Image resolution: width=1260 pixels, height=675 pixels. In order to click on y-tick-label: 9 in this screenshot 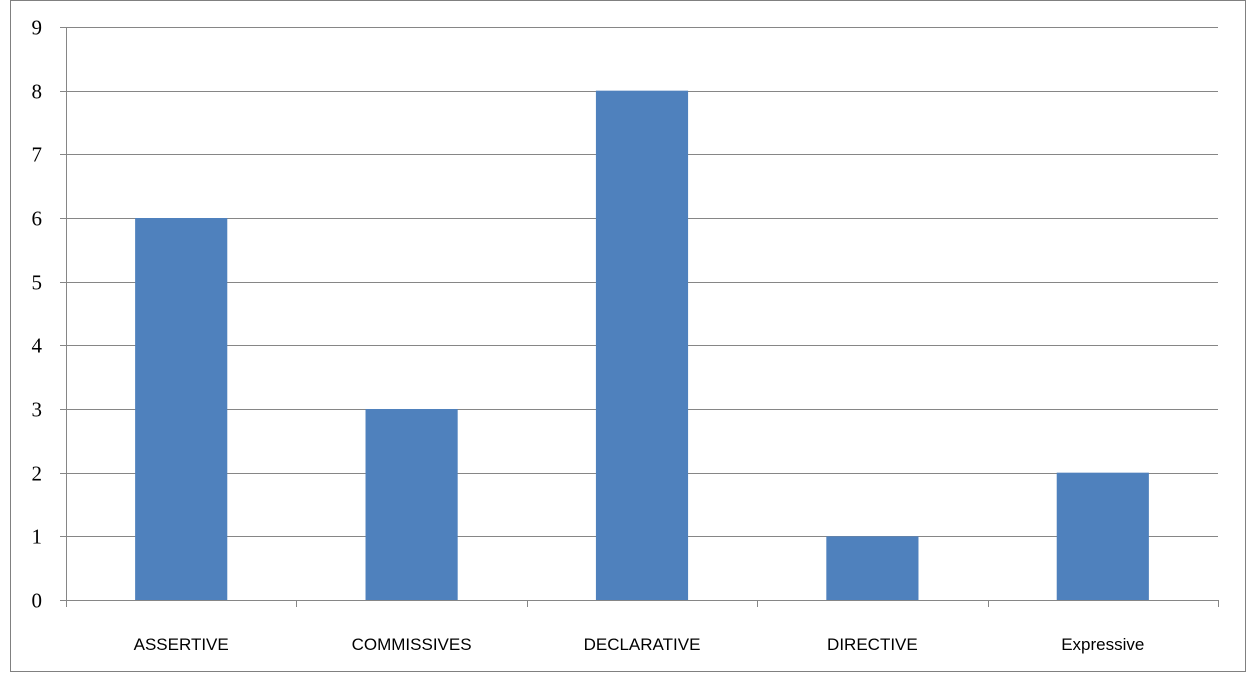, I will do `click(37, 28)`.